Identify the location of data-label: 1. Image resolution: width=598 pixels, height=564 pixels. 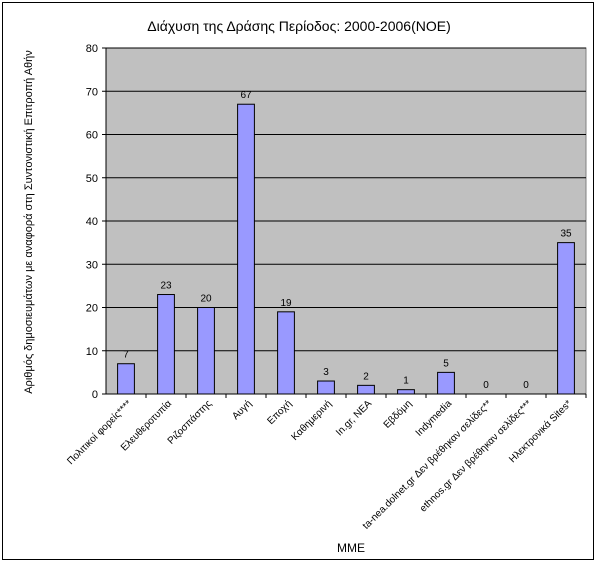
(406, 381).